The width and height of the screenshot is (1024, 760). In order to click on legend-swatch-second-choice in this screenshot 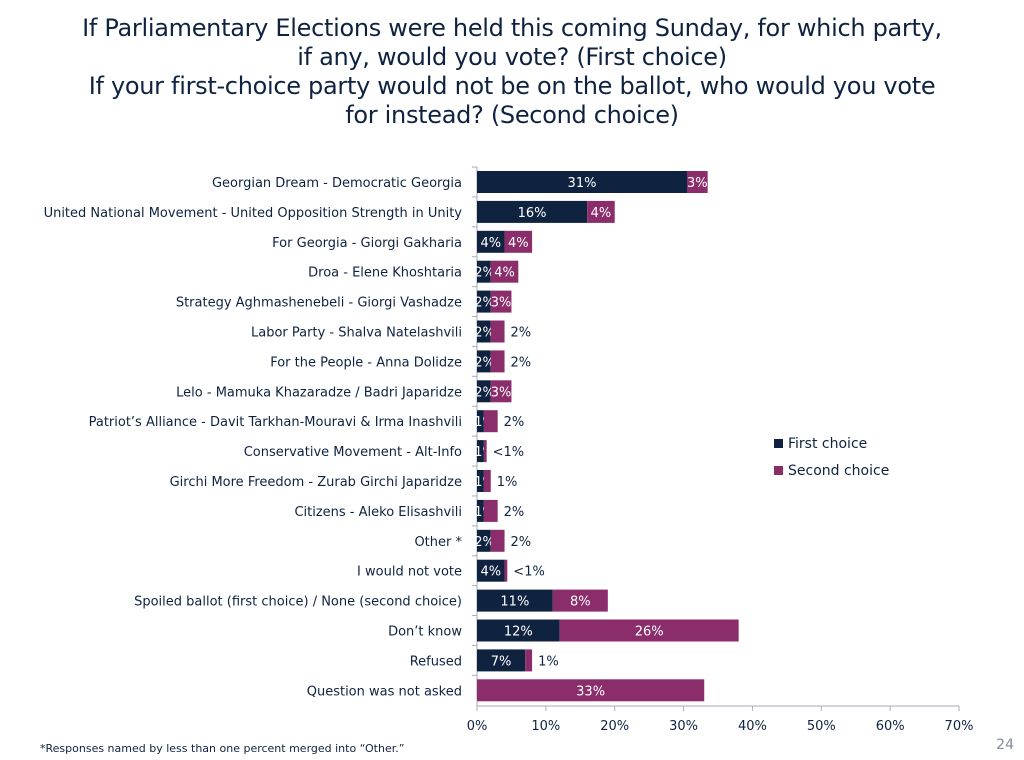, I will do `click(778, 470)`.